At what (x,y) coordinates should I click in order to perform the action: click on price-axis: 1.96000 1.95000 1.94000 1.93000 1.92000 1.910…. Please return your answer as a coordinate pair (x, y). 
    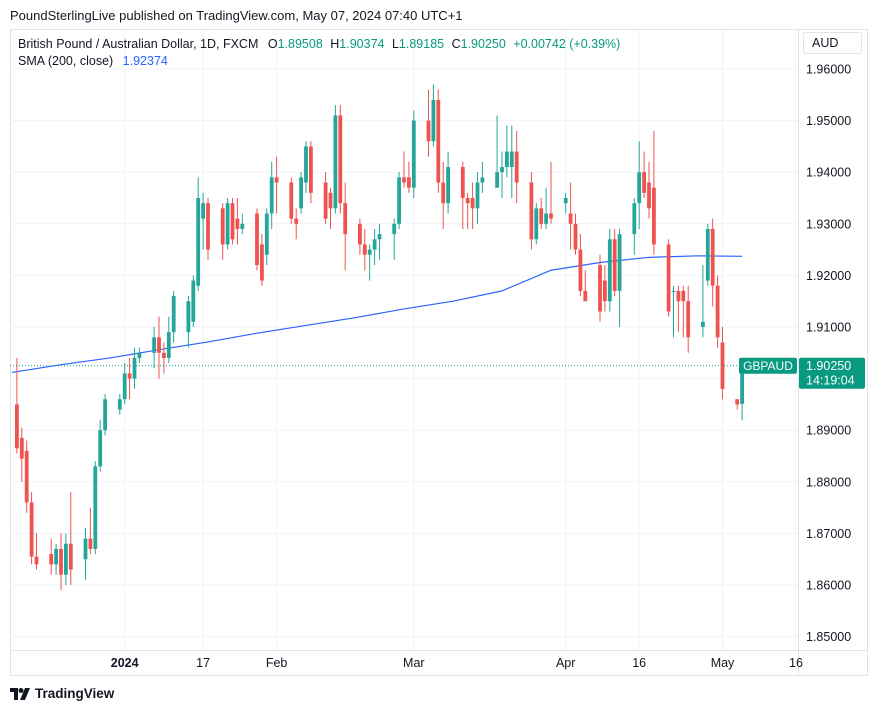
    Looking at the image, I should click on (828, 354).